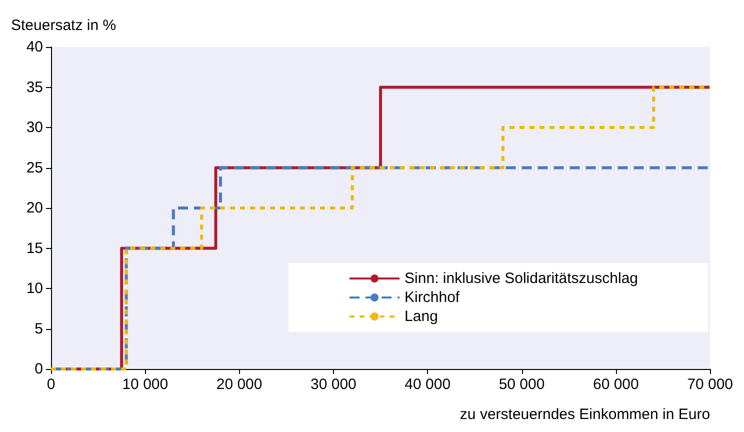 The image size is (744, 432). What do you see at coordinates (63, 25) in the screenshot?
I see `y-axis-title: Steuersatz in %` at bounding box center [63, 25].